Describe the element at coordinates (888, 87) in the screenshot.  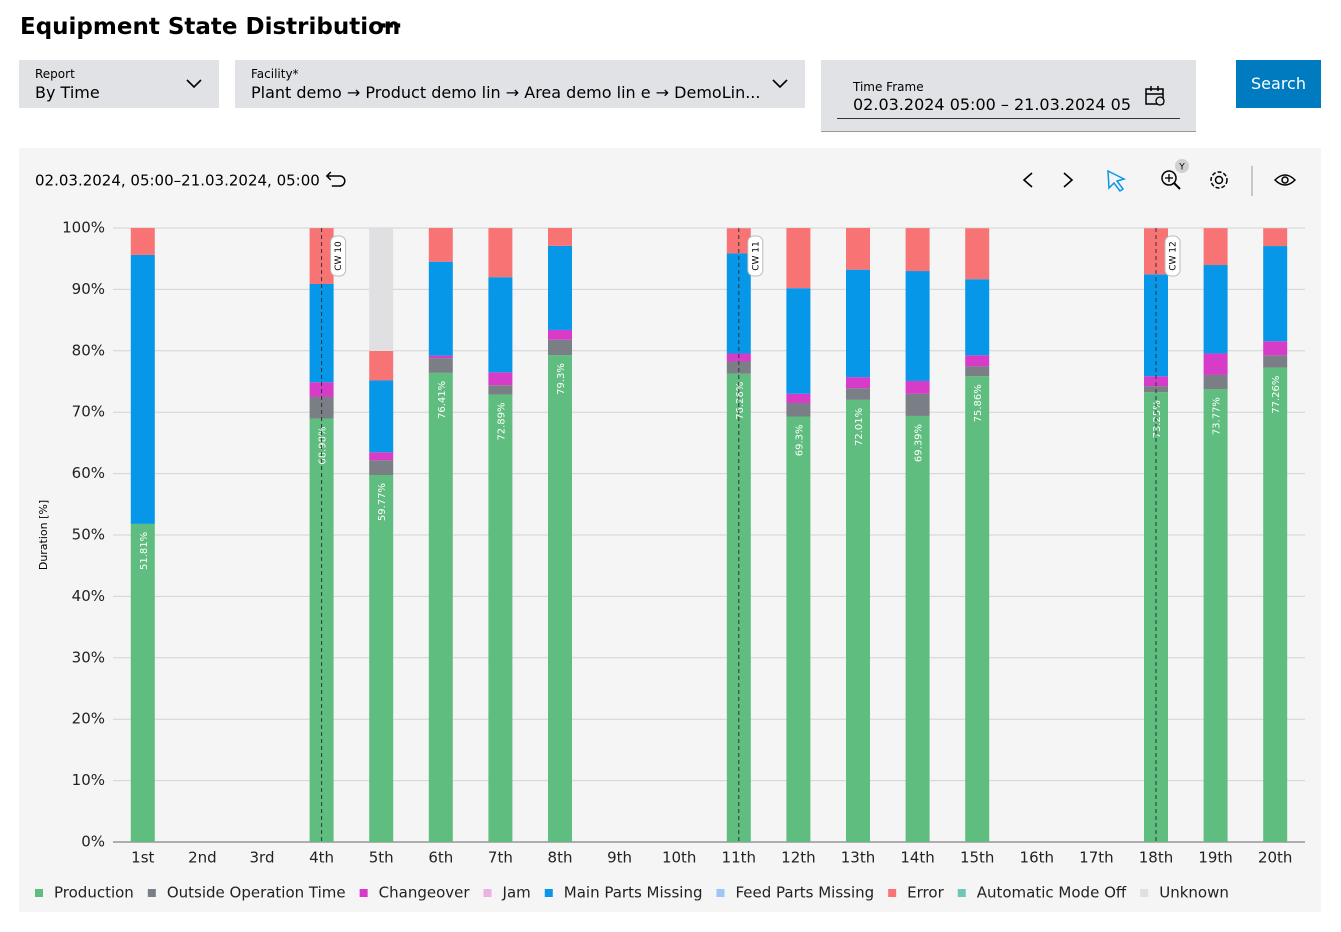
I see `time-frame-label: Time Frame` at that location.